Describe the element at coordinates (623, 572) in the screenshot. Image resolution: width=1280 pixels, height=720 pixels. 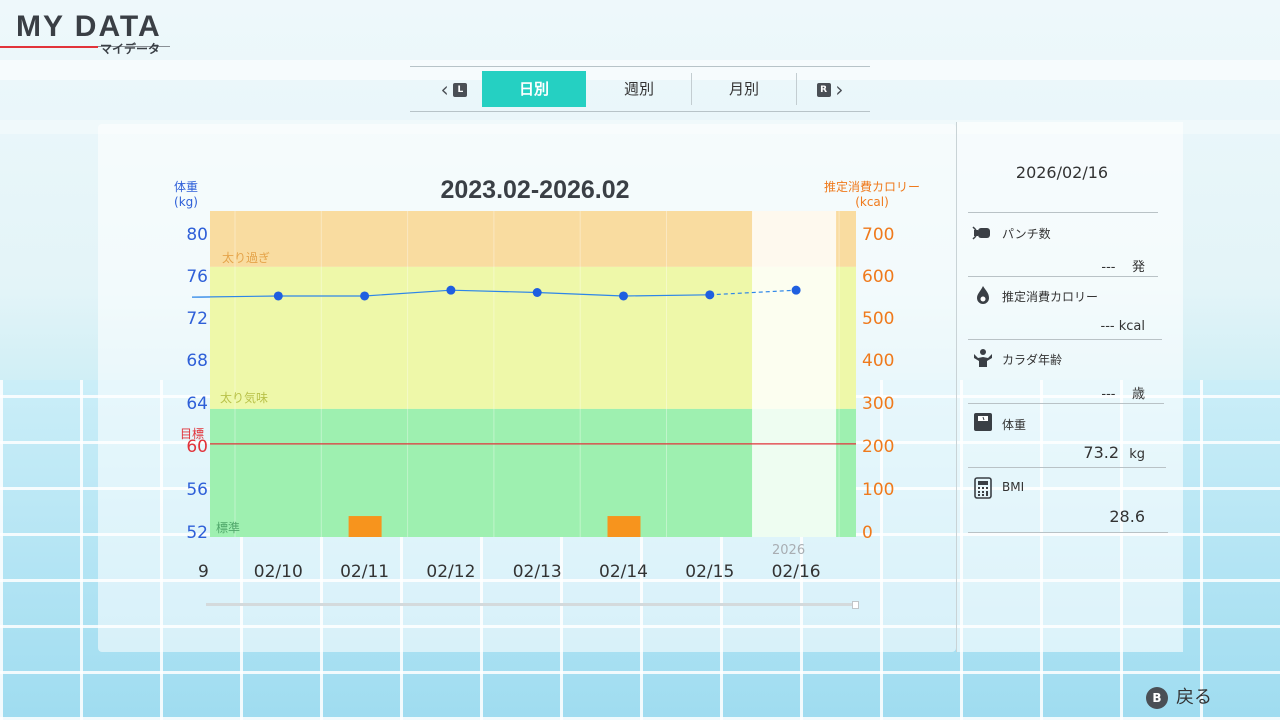
I see `x-tick-label: 02/14` at that location.